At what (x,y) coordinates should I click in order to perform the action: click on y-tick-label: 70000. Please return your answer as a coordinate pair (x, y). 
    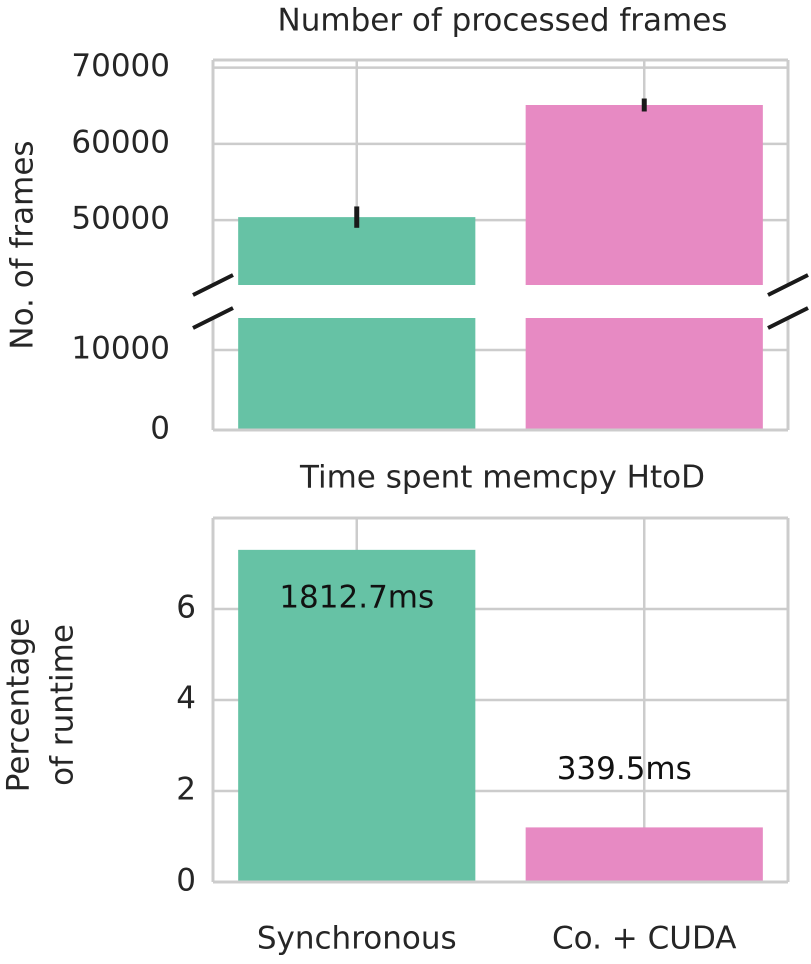
    Looking at the image, I should click on (120, 66).